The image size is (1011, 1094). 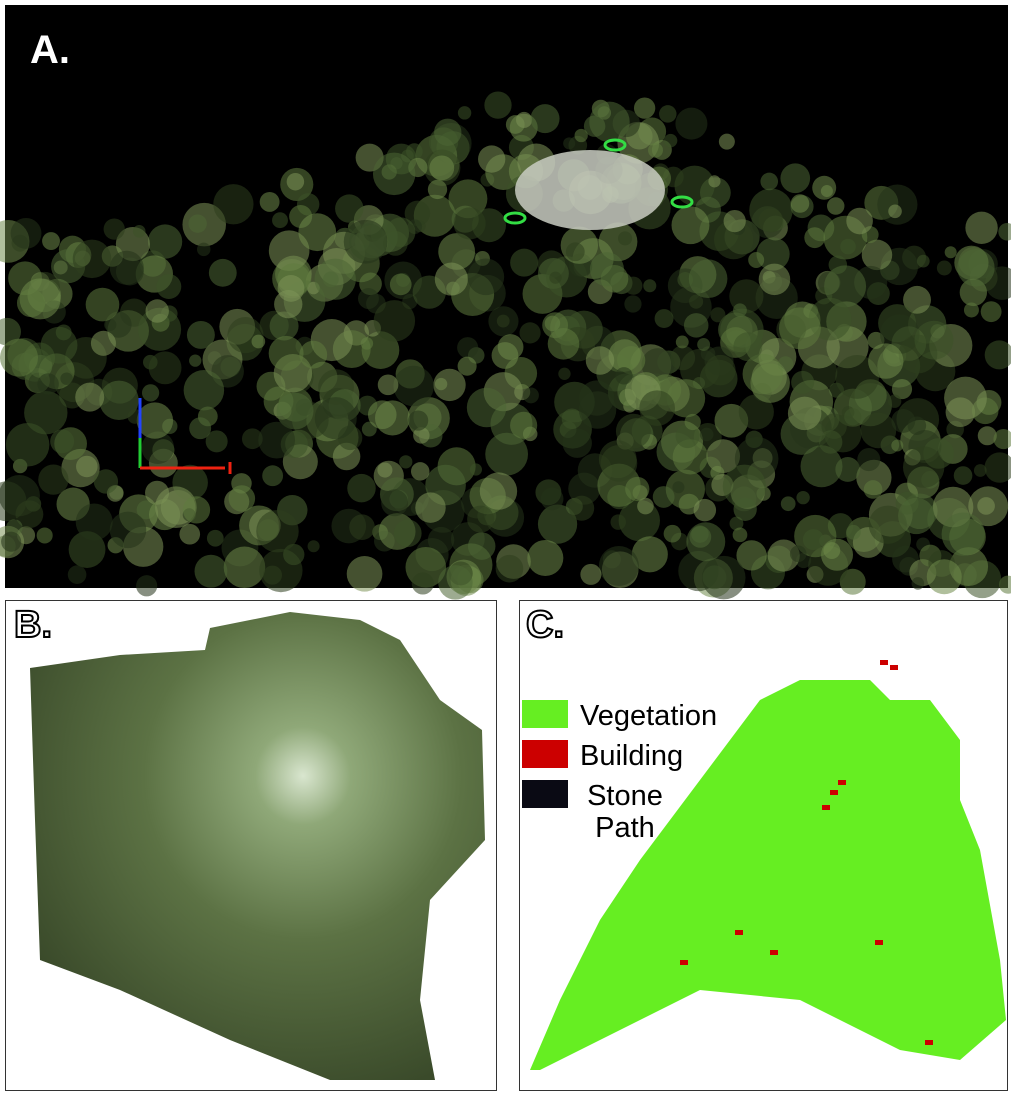 I want to click on panel-label: B., so click(x=33, y=625).